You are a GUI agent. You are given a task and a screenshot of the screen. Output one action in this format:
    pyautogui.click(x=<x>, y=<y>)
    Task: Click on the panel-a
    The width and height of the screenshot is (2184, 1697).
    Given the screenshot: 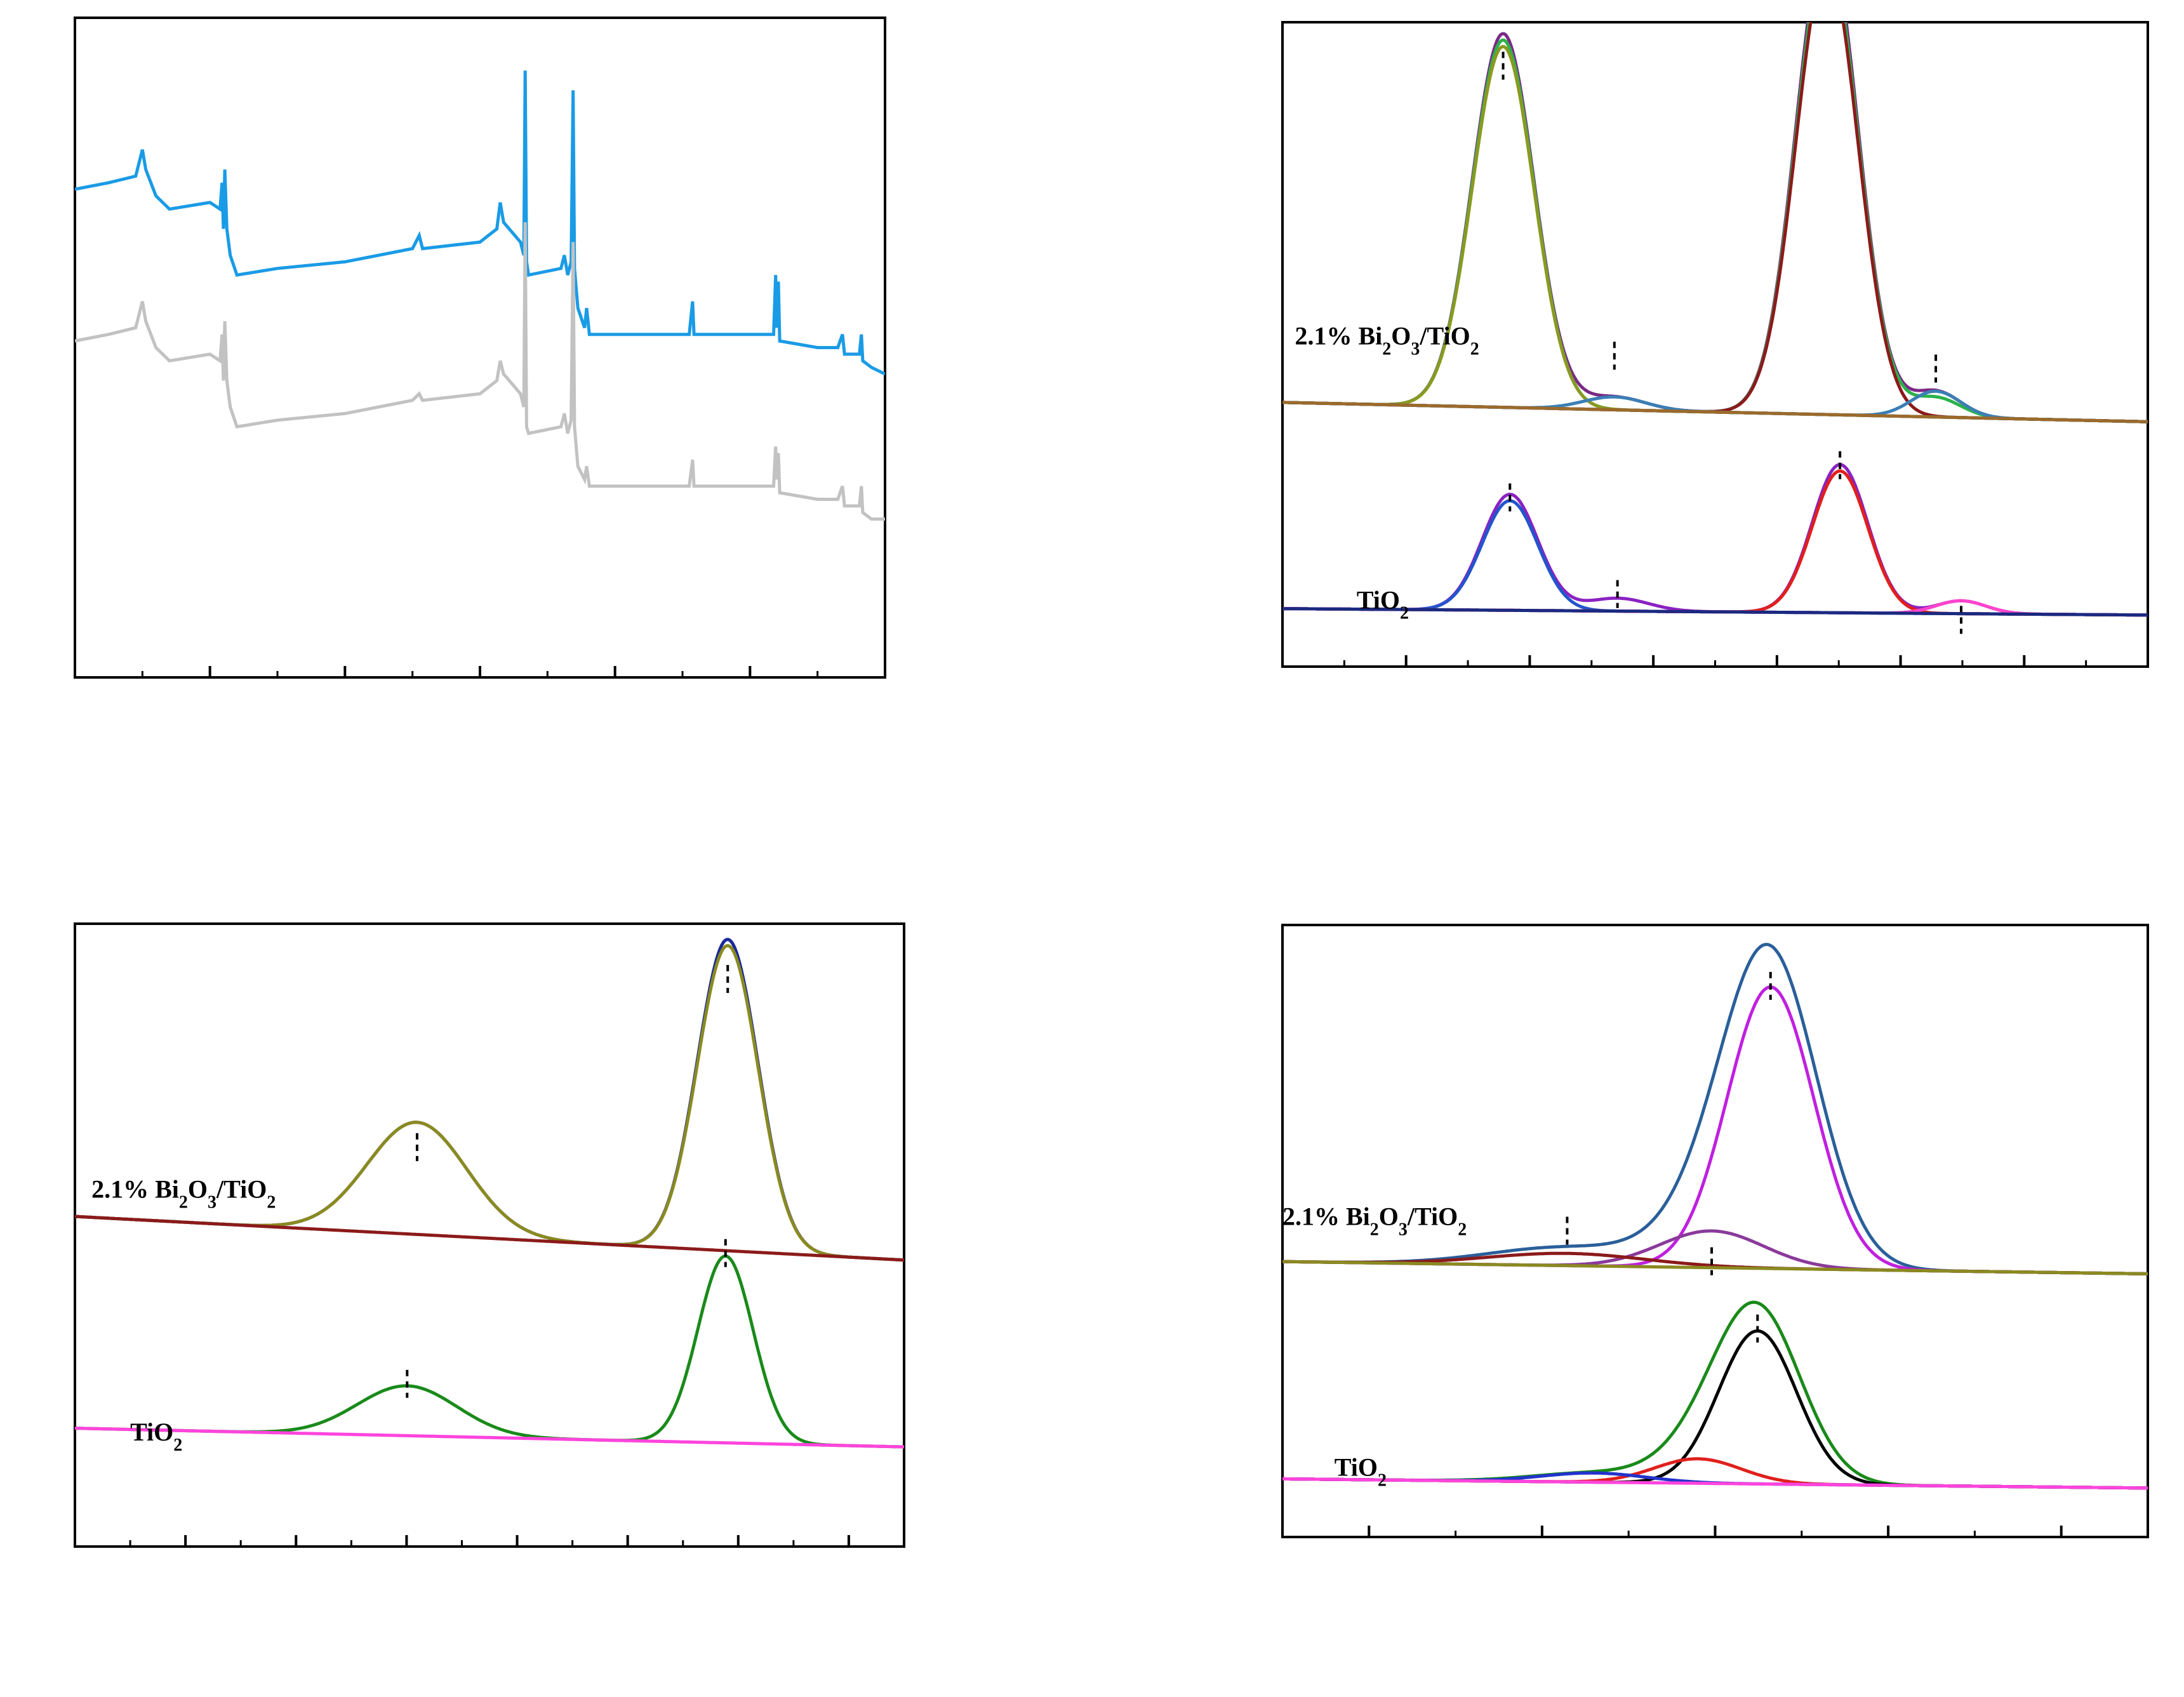 What is the action you would take?
    pyautogui.click(x=480, y=348)
    